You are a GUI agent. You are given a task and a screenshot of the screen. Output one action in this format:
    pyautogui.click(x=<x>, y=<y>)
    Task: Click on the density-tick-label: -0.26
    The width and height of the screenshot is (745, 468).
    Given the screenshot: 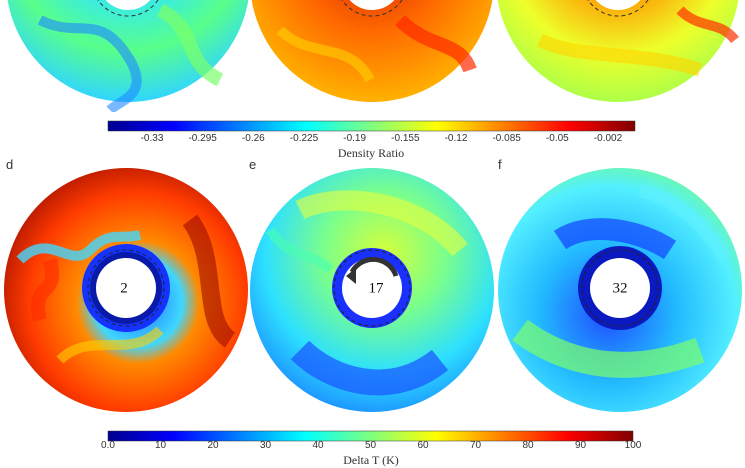 What is the action you would take?
    pyautogui.click(x=253, y=138)
    